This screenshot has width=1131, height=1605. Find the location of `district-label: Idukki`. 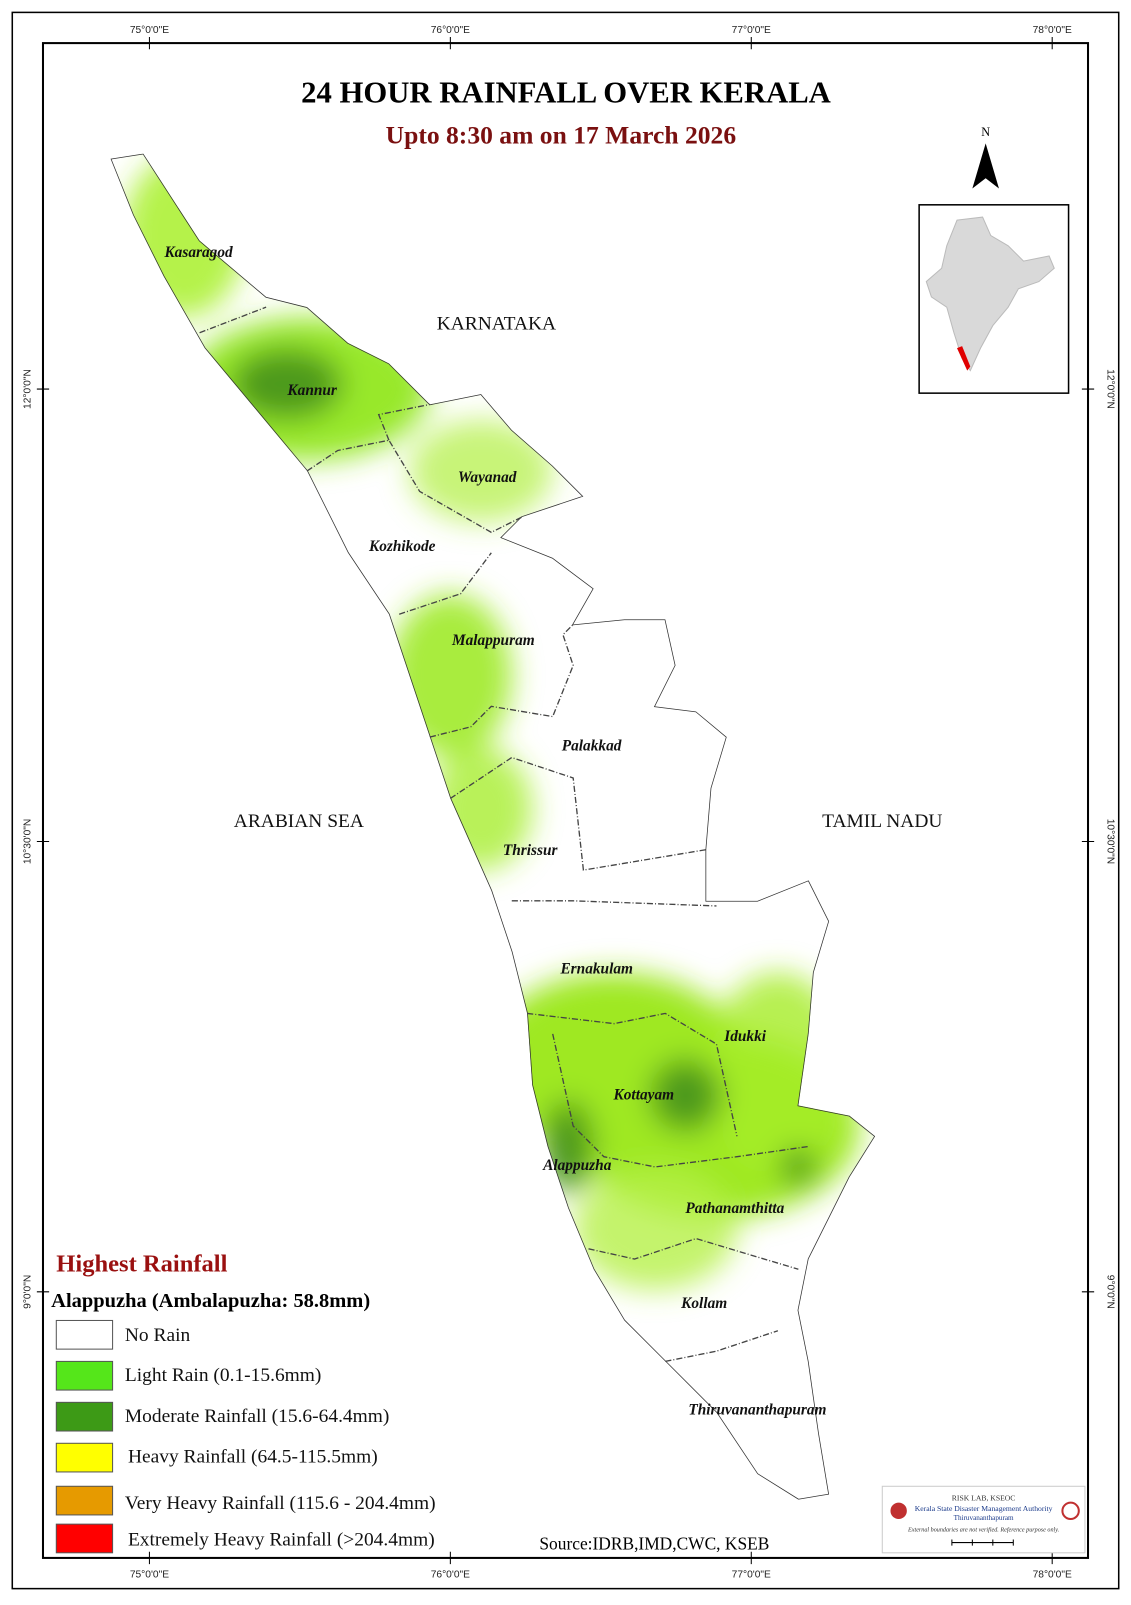

district-label: Idukki is located at coordinates (745, 1036).